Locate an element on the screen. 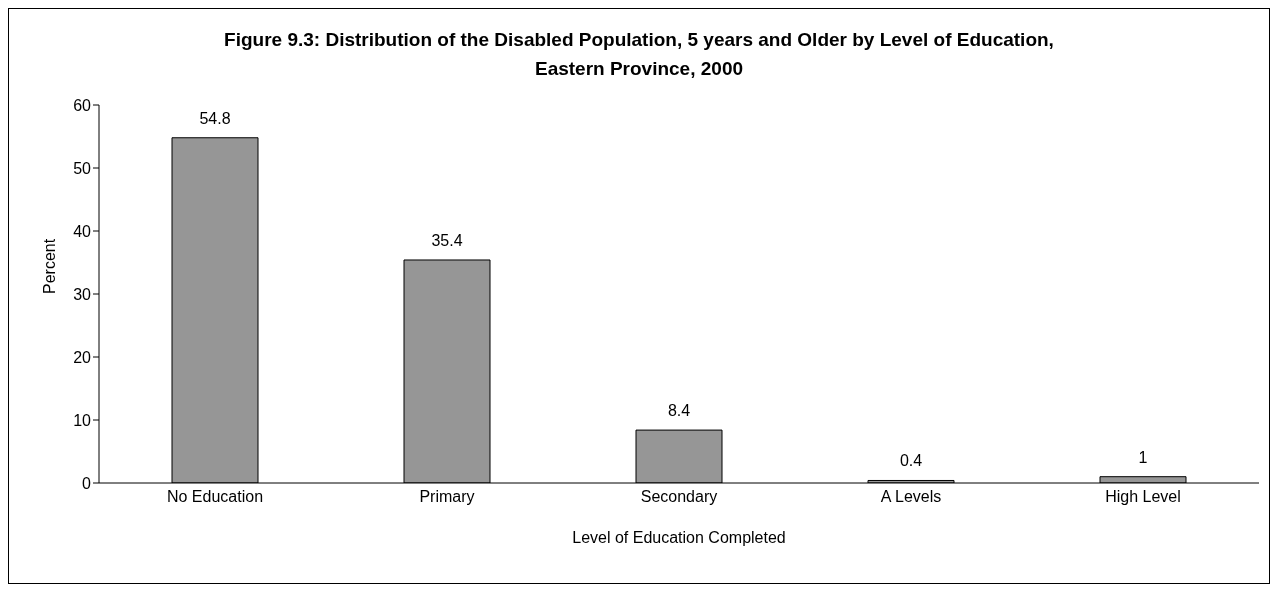 Image resolution: width=1281 pixels, height=594 pixels. x-tick-label: A Levels is located at coordinates (911, 497).